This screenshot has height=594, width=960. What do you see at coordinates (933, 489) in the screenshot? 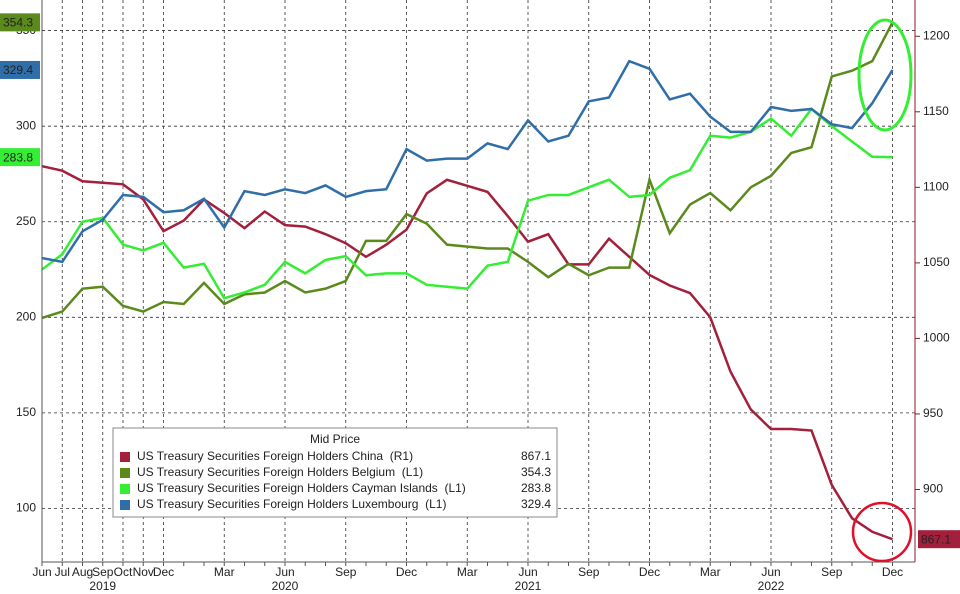
I see `y2-tick-label: 900` at bounding box center [933, 489].